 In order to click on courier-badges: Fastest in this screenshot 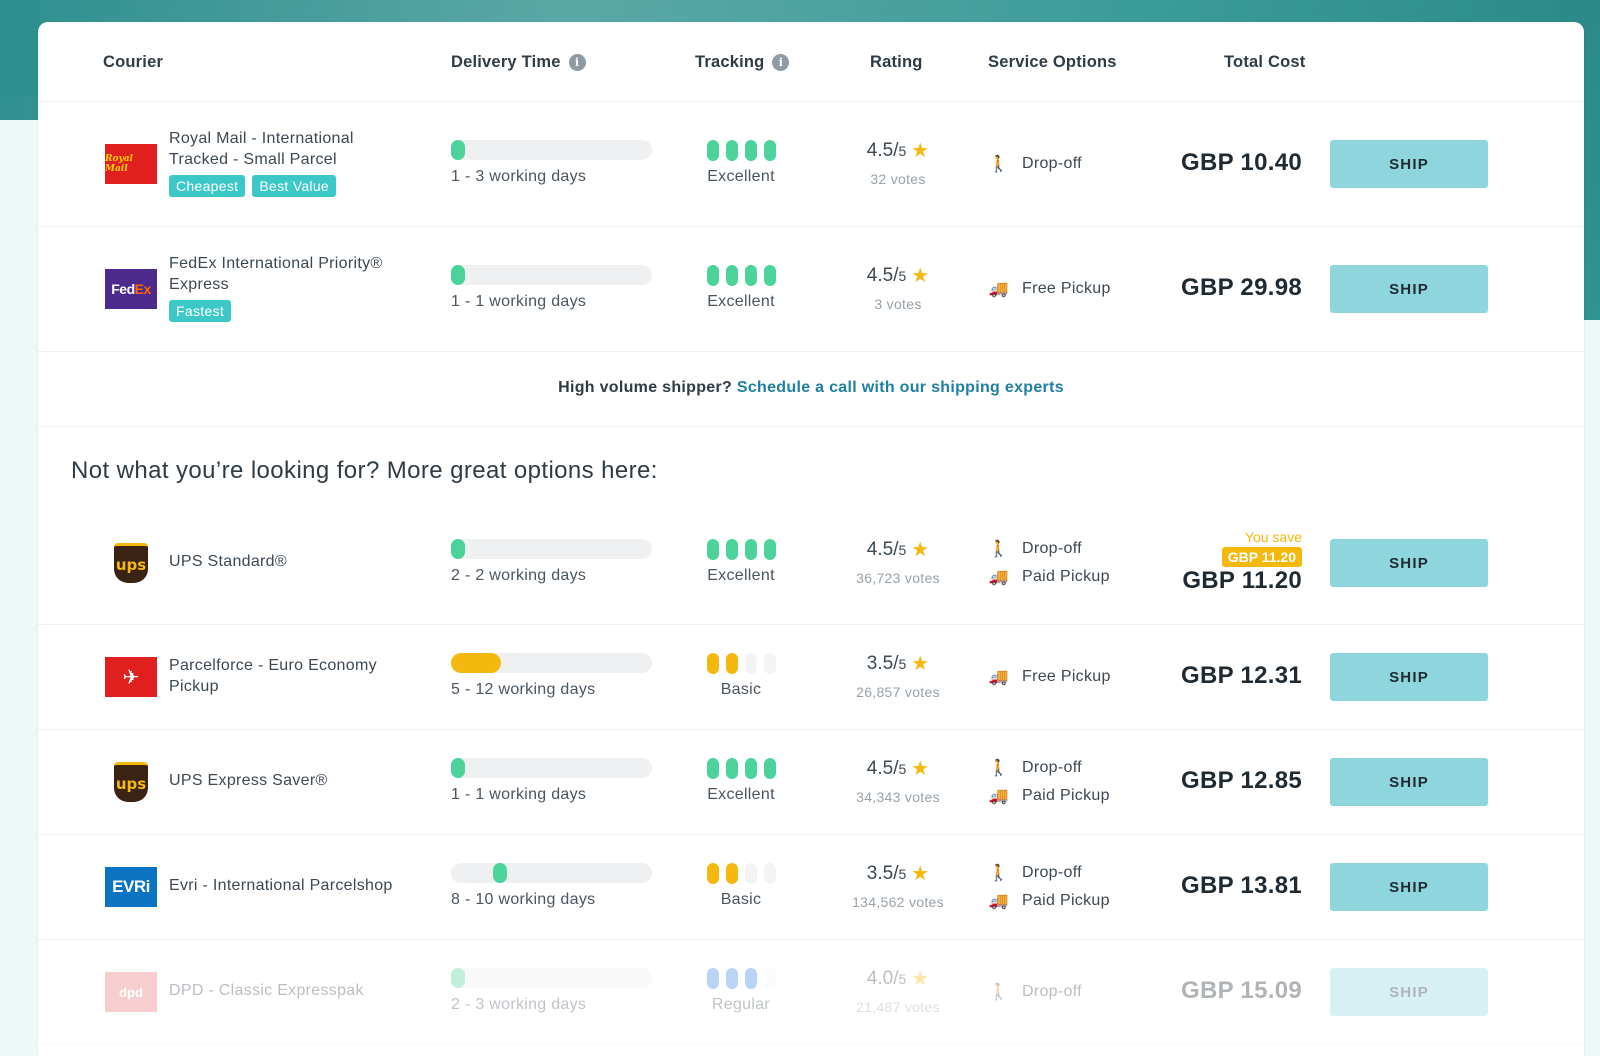, I will do `click(289, 311)`.